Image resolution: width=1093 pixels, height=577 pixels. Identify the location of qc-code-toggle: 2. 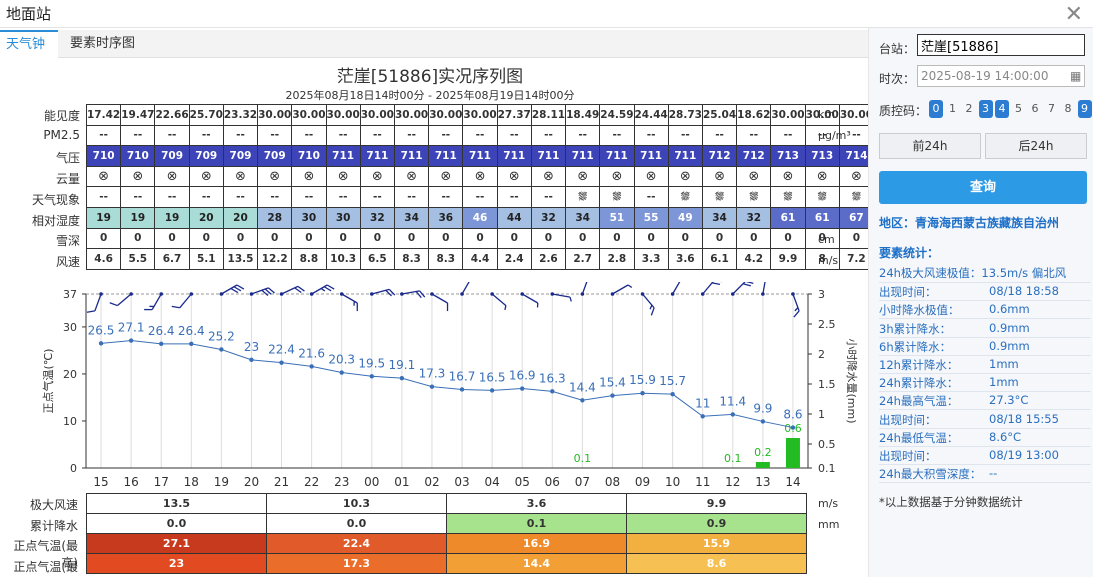
(969, 108).